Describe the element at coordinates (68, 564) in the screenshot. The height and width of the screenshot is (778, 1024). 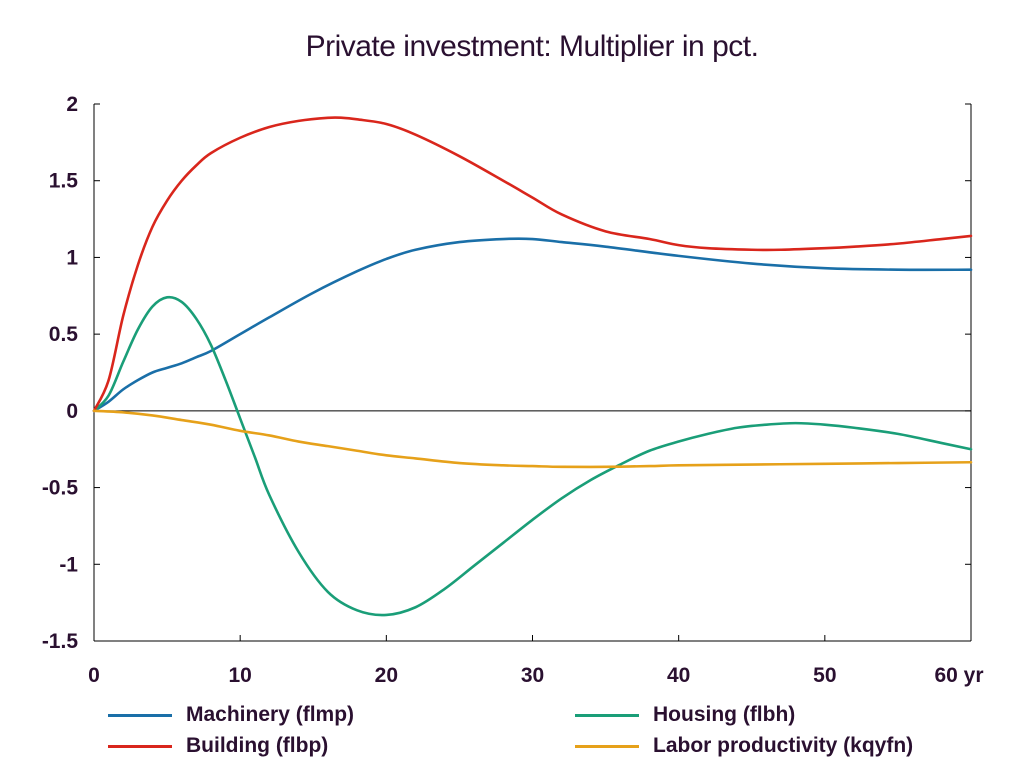
I see `y-tick-label: -1` at that location.